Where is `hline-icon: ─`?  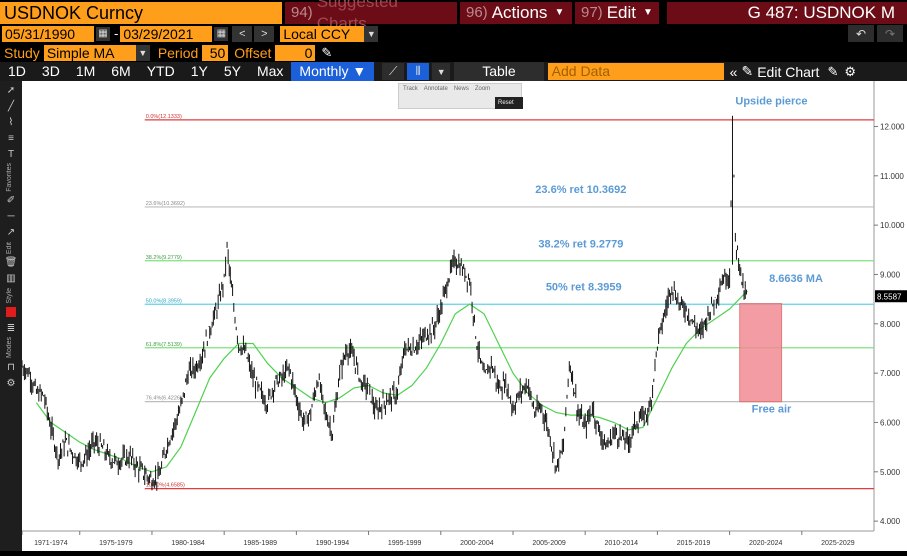
hline-icon: ─ is located at coordinates (11, 217).